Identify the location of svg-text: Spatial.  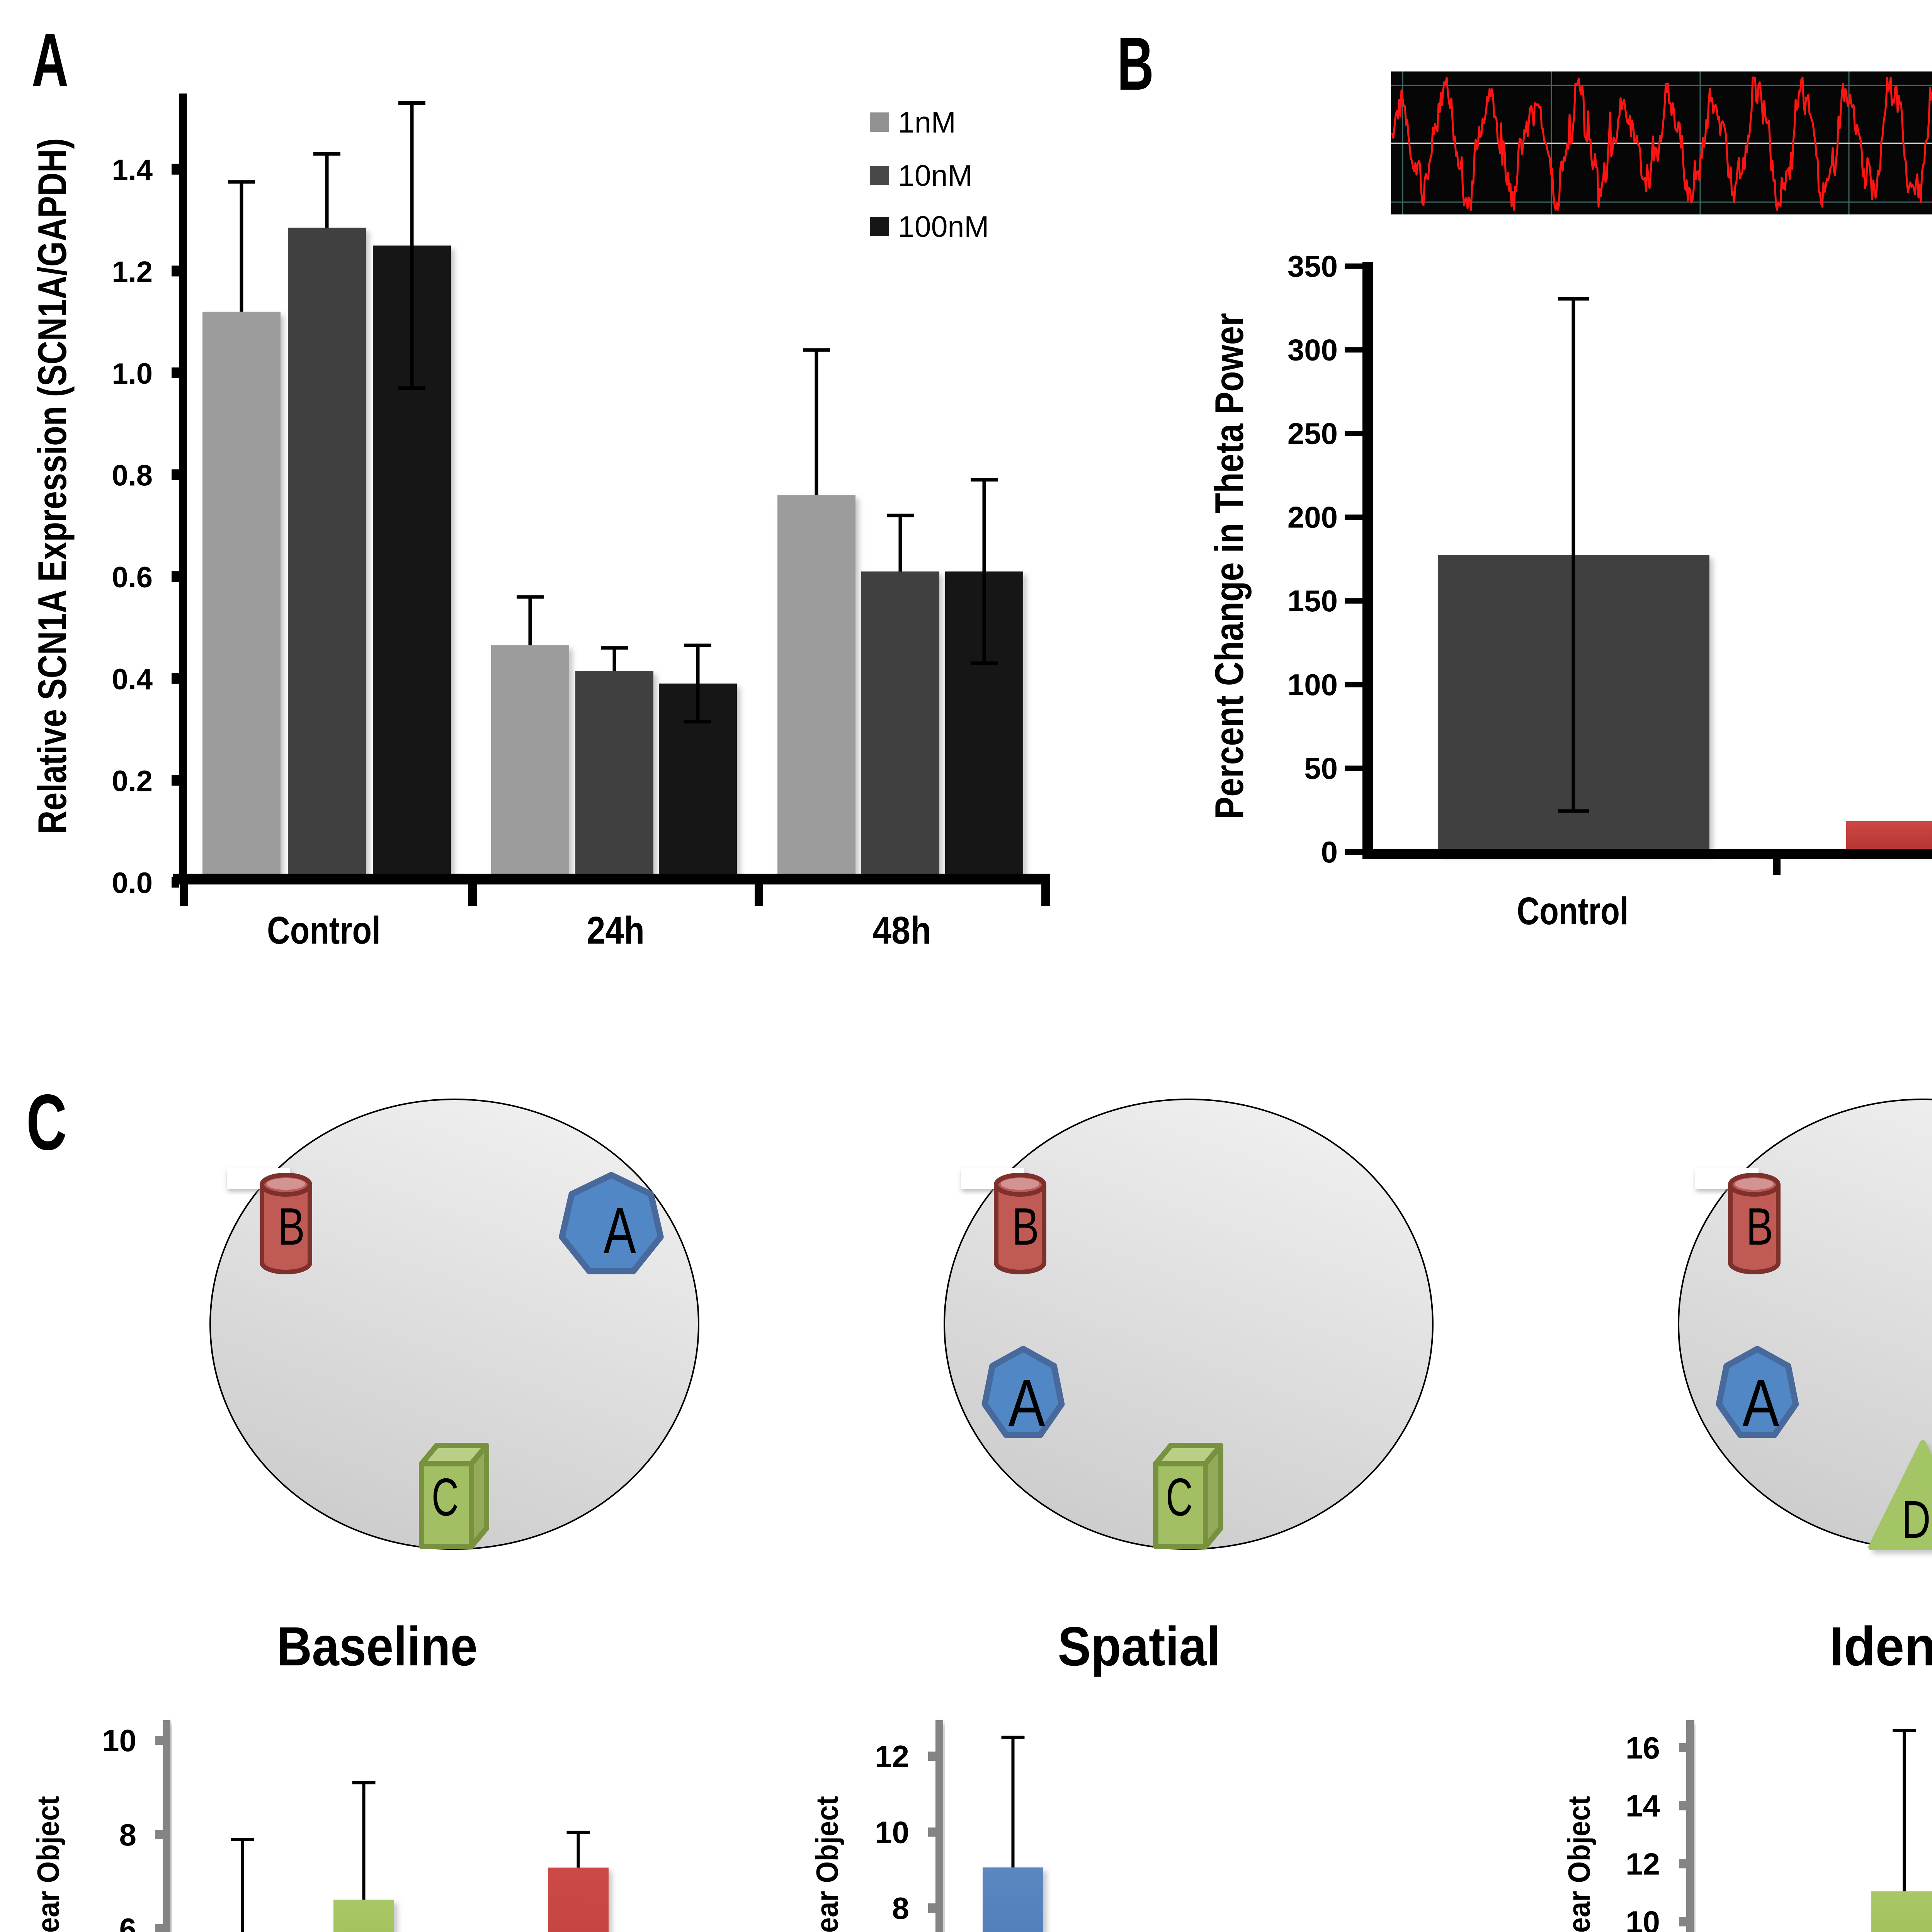
(1140, 1646).